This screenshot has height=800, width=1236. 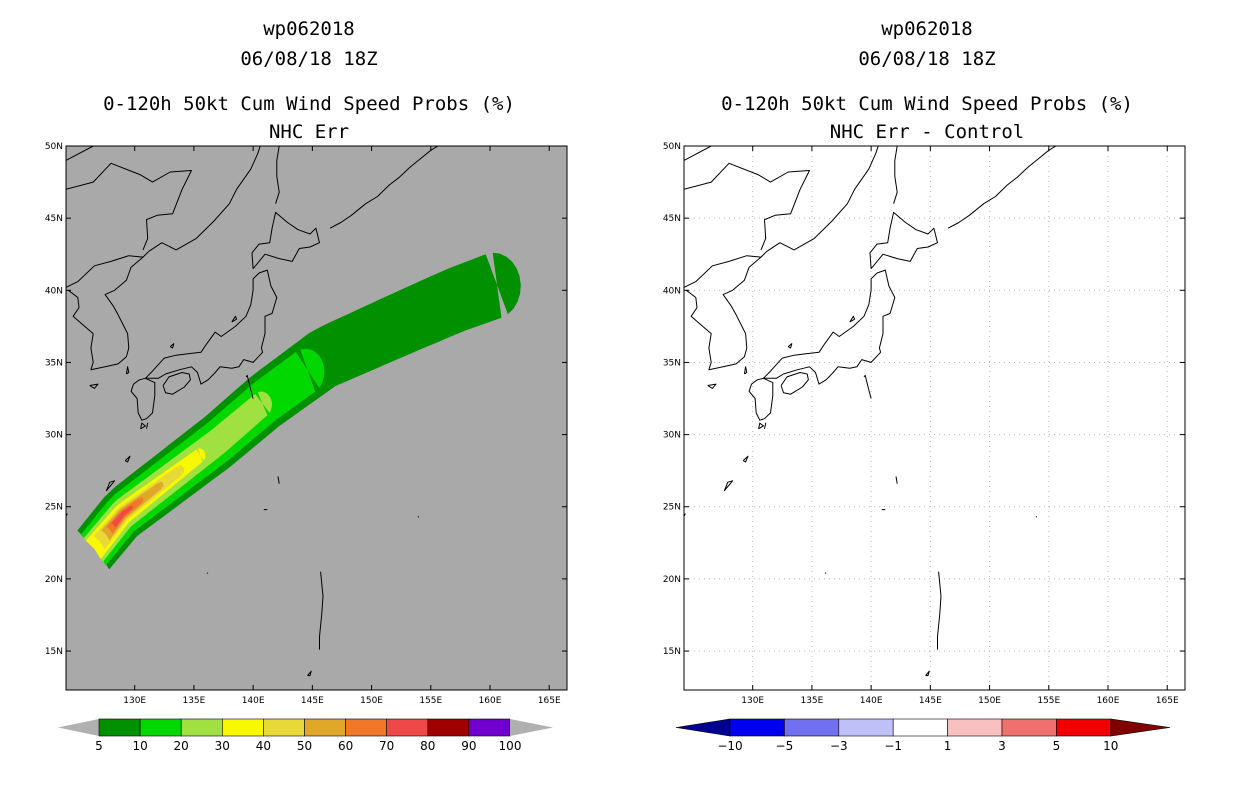 I want to click on colorbar-label-1: 1, so click(x=948, y=746).